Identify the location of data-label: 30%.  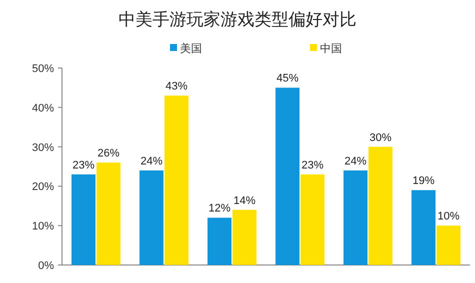
(380, 138).